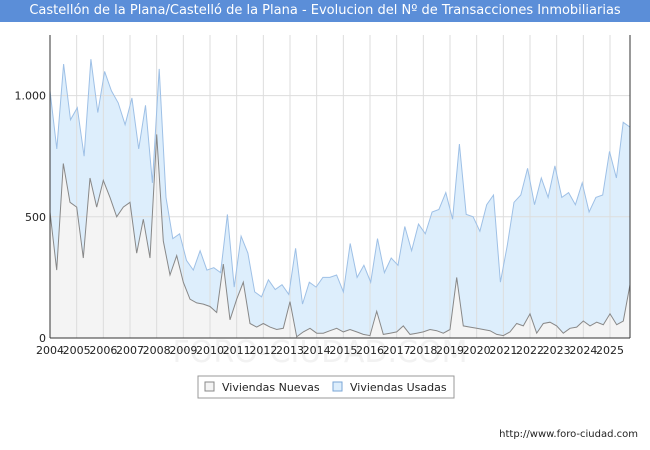 The height and width of the screenshot is (450, 650). I want to click on legend-label-usadas: Viviendas Usadas, so click(398, 387).